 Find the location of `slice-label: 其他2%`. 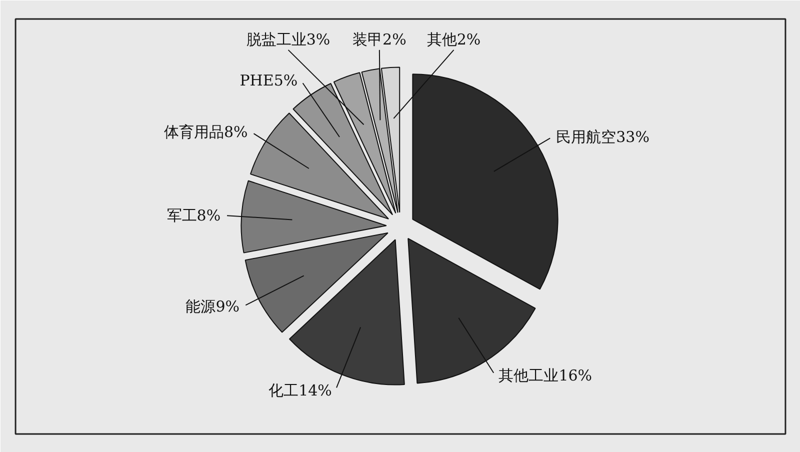

slice-label: 其他2% is located at coordinates (453, 39).